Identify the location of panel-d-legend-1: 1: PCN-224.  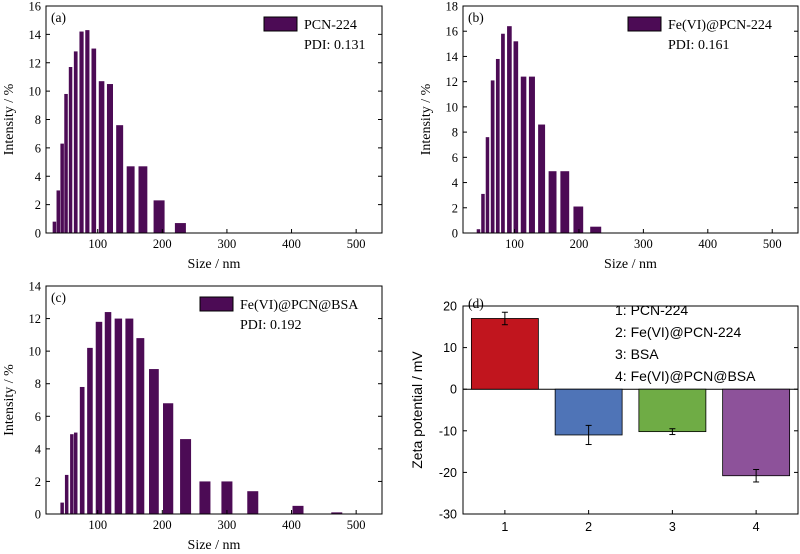
(651, 310).